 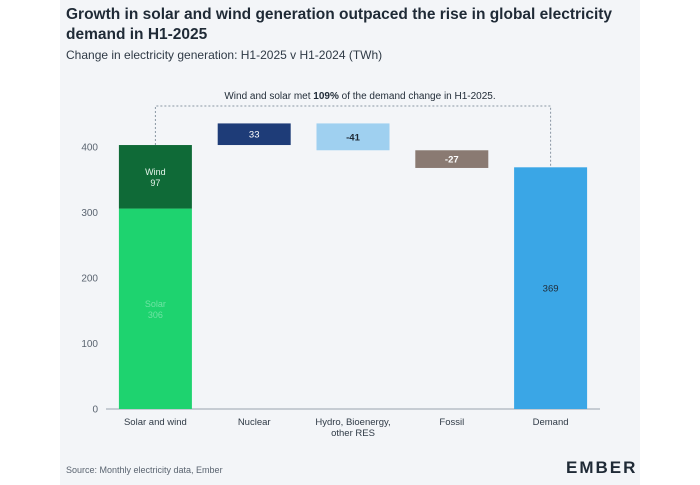 I want to click on bar-value-label: 97, so click(x=155, y=183).